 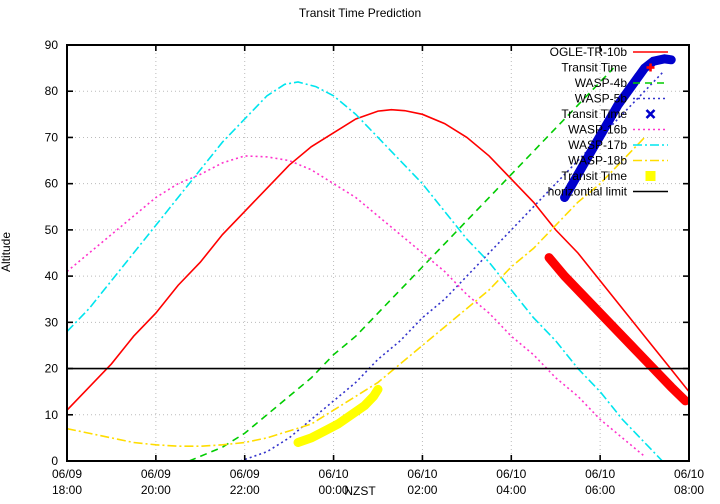 I want to click on legend-label-6: WASP-17b, so click(x=597, y=145).